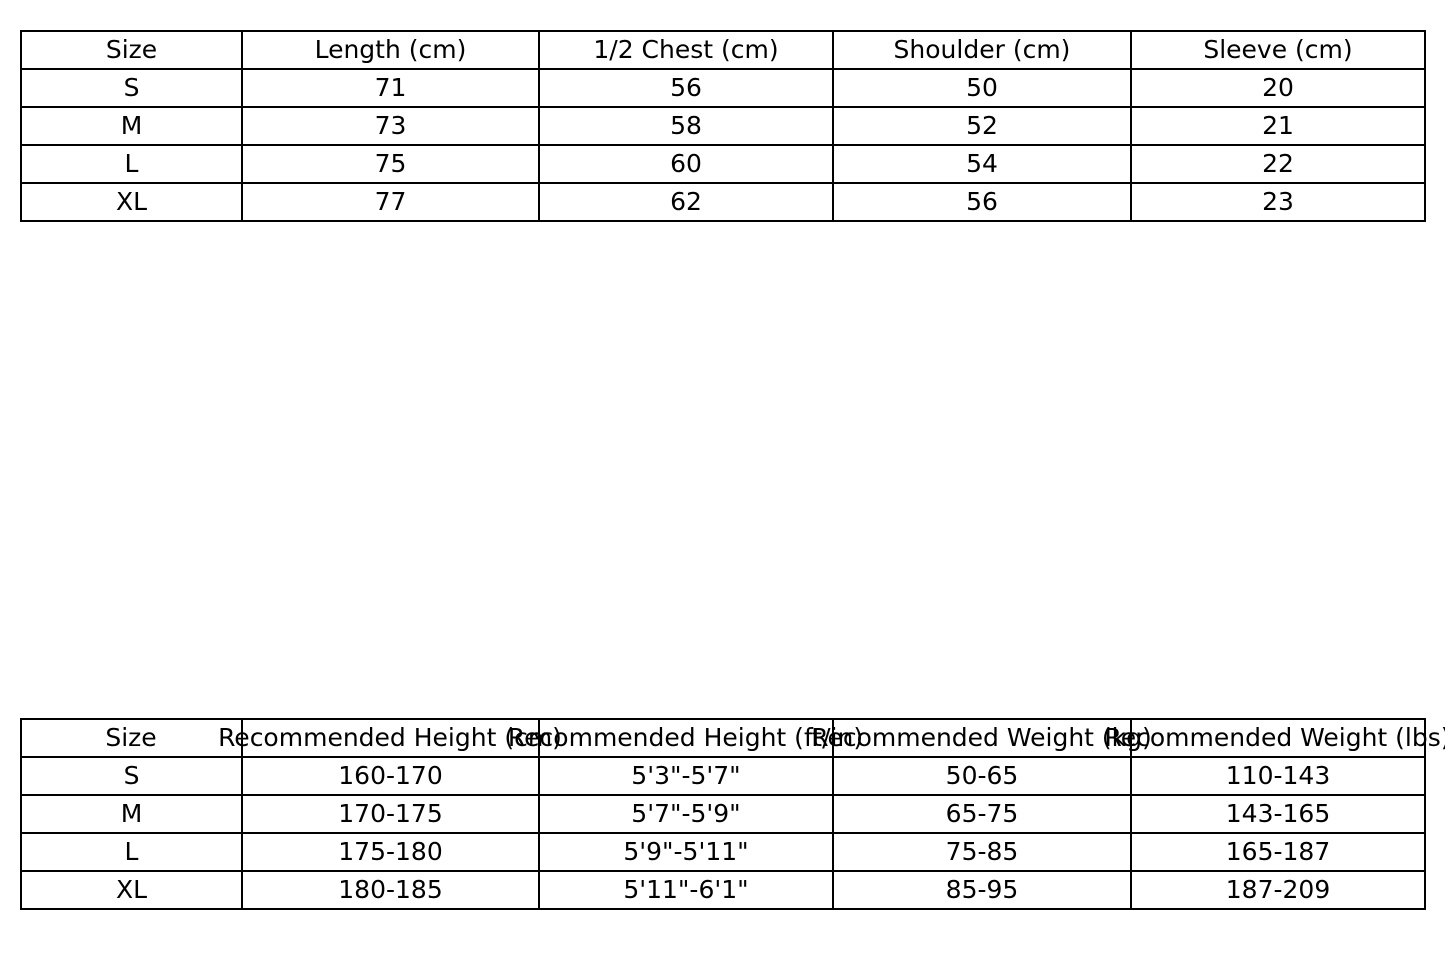 The image size is (1445, 958). I want to click on header-text-wrap: Recommended Weight (lbs), so click(1274, 737).